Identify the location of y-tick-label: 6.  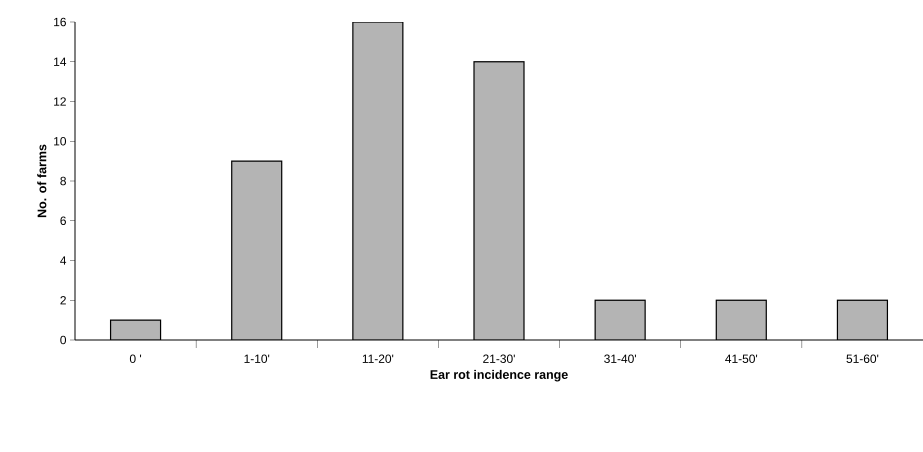
(63, 220).